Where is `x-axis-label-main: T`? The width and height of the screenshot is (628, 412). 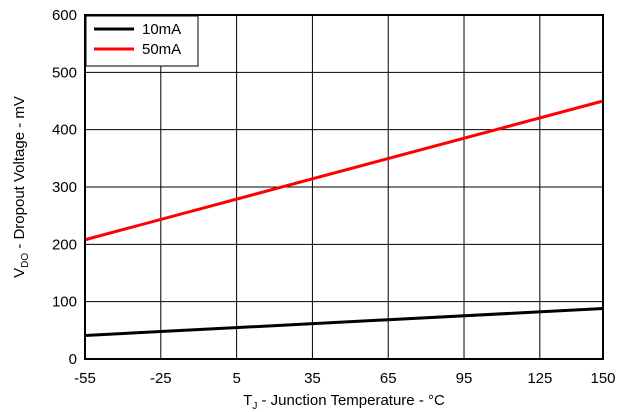 x-axis-label-main: T is located at coordinates (247, 400).